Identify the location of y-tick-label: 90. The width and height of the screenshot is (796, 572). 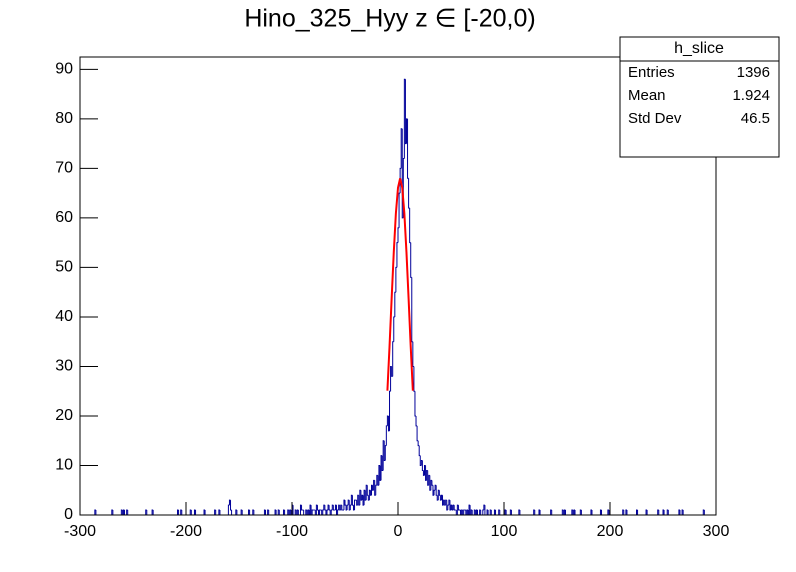
(64, 69).